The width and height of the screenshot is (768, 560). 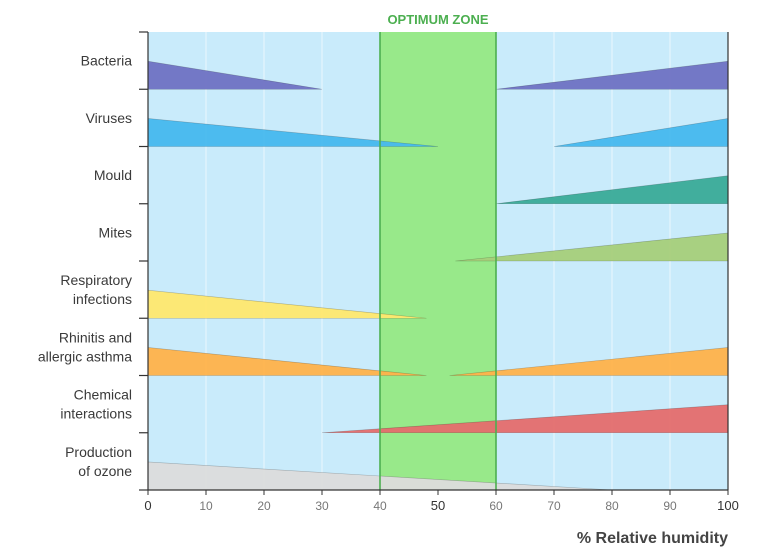 I want to click on row-label: Viruses, so click(x=109, y=118).